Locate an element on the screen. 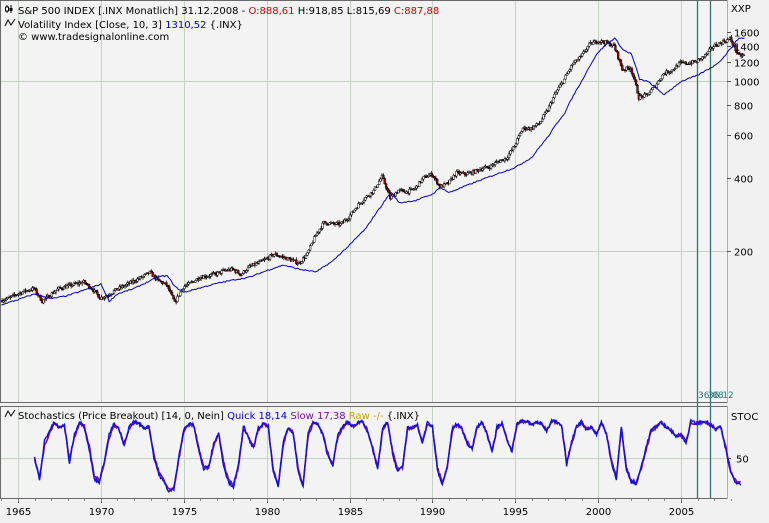  legend-text: © www.tradesignalonline.com is located at coordinates (93, 37).